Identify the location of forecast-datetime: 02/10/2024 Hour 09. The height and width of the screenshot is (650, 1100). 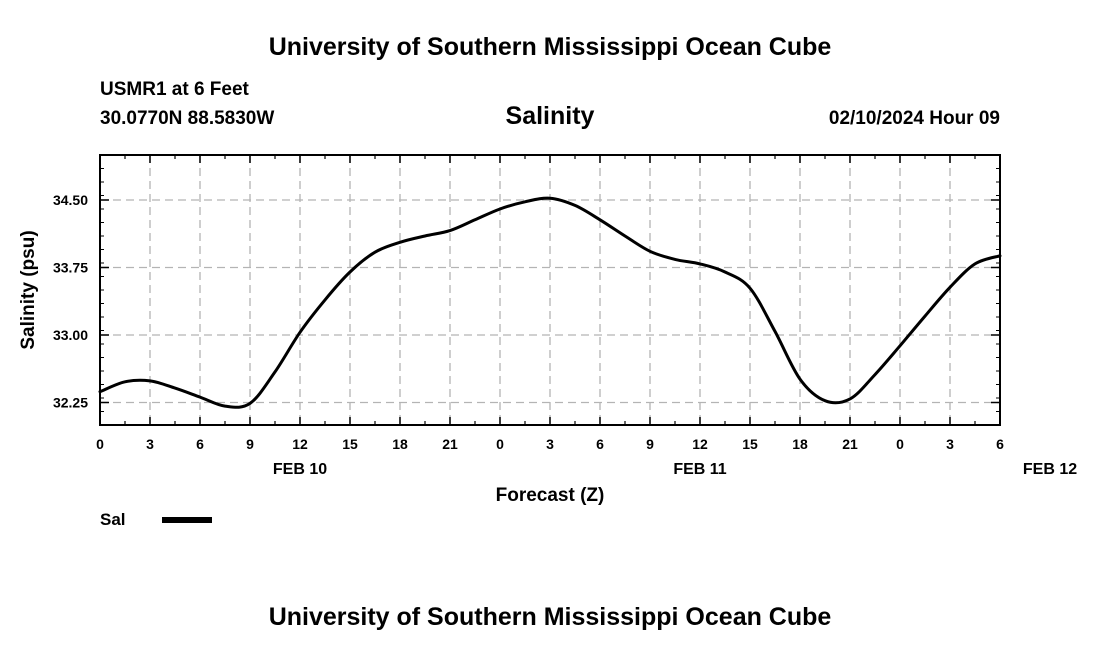
(914, 118).